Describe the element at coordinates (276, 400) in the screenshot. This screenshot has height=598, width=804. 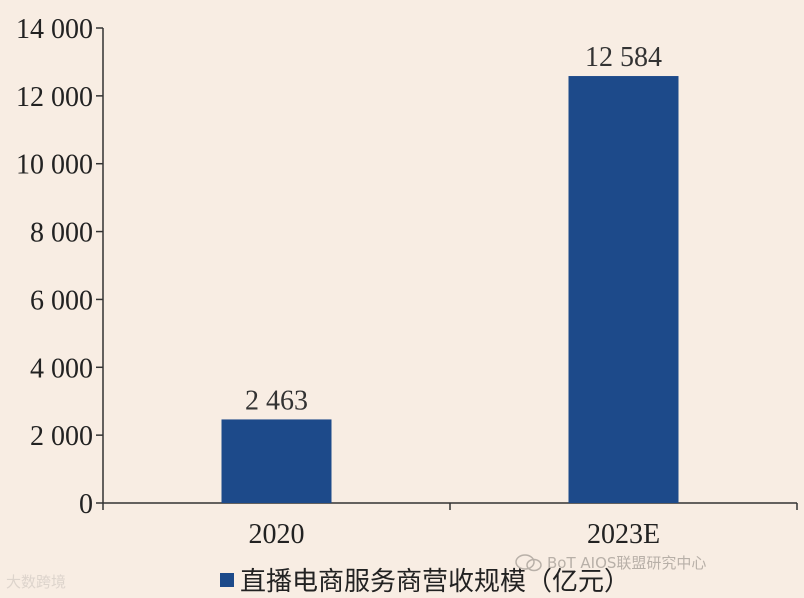
I see `data-label: 2 463` at that location.